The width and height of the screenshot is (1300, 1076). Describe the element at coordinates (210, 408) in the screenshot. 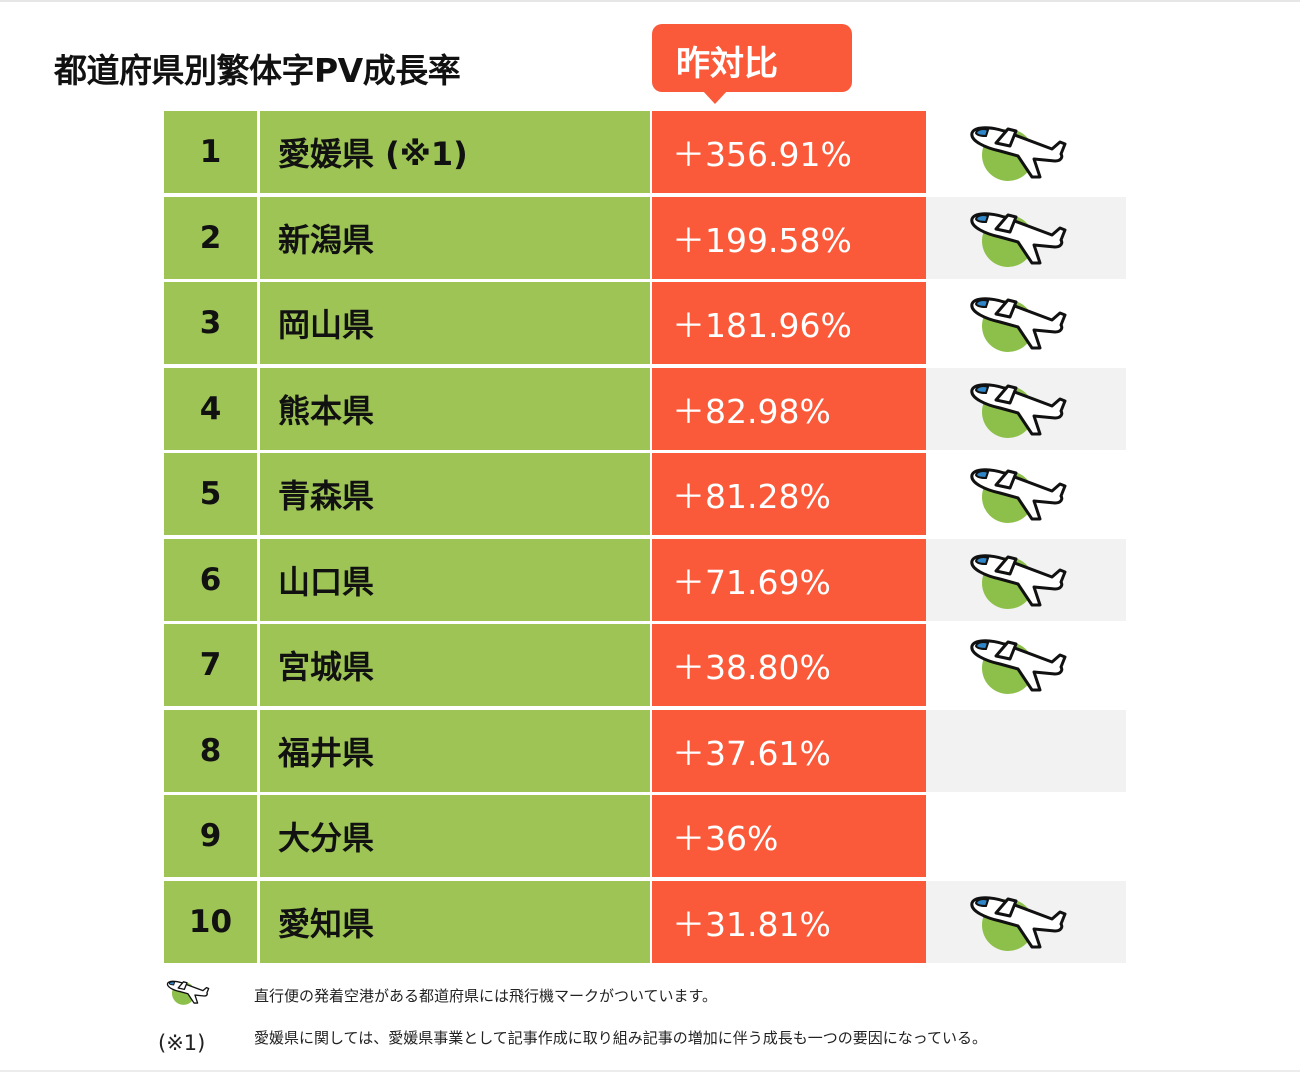

I see `rank-cell: 4` at that location.